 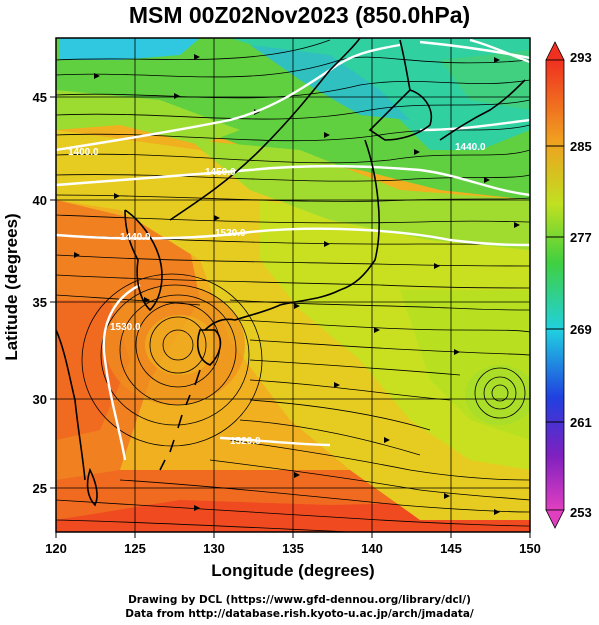 What do you see at coordinates (581, 57) in the screenshot?
I see `colorbar-tick-label: 293` at bounding box center [581, 57].